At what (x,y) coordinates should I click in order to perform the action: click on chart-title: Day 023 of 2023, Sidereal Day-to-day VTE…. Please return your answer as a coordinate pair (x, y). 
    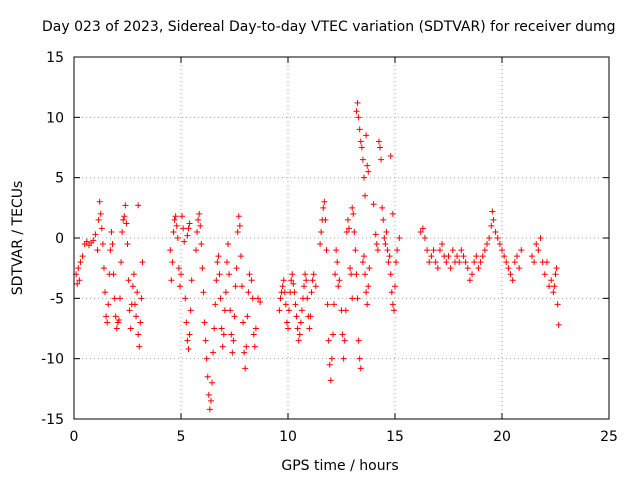
    Looking at the image, I should click on (329, 27).